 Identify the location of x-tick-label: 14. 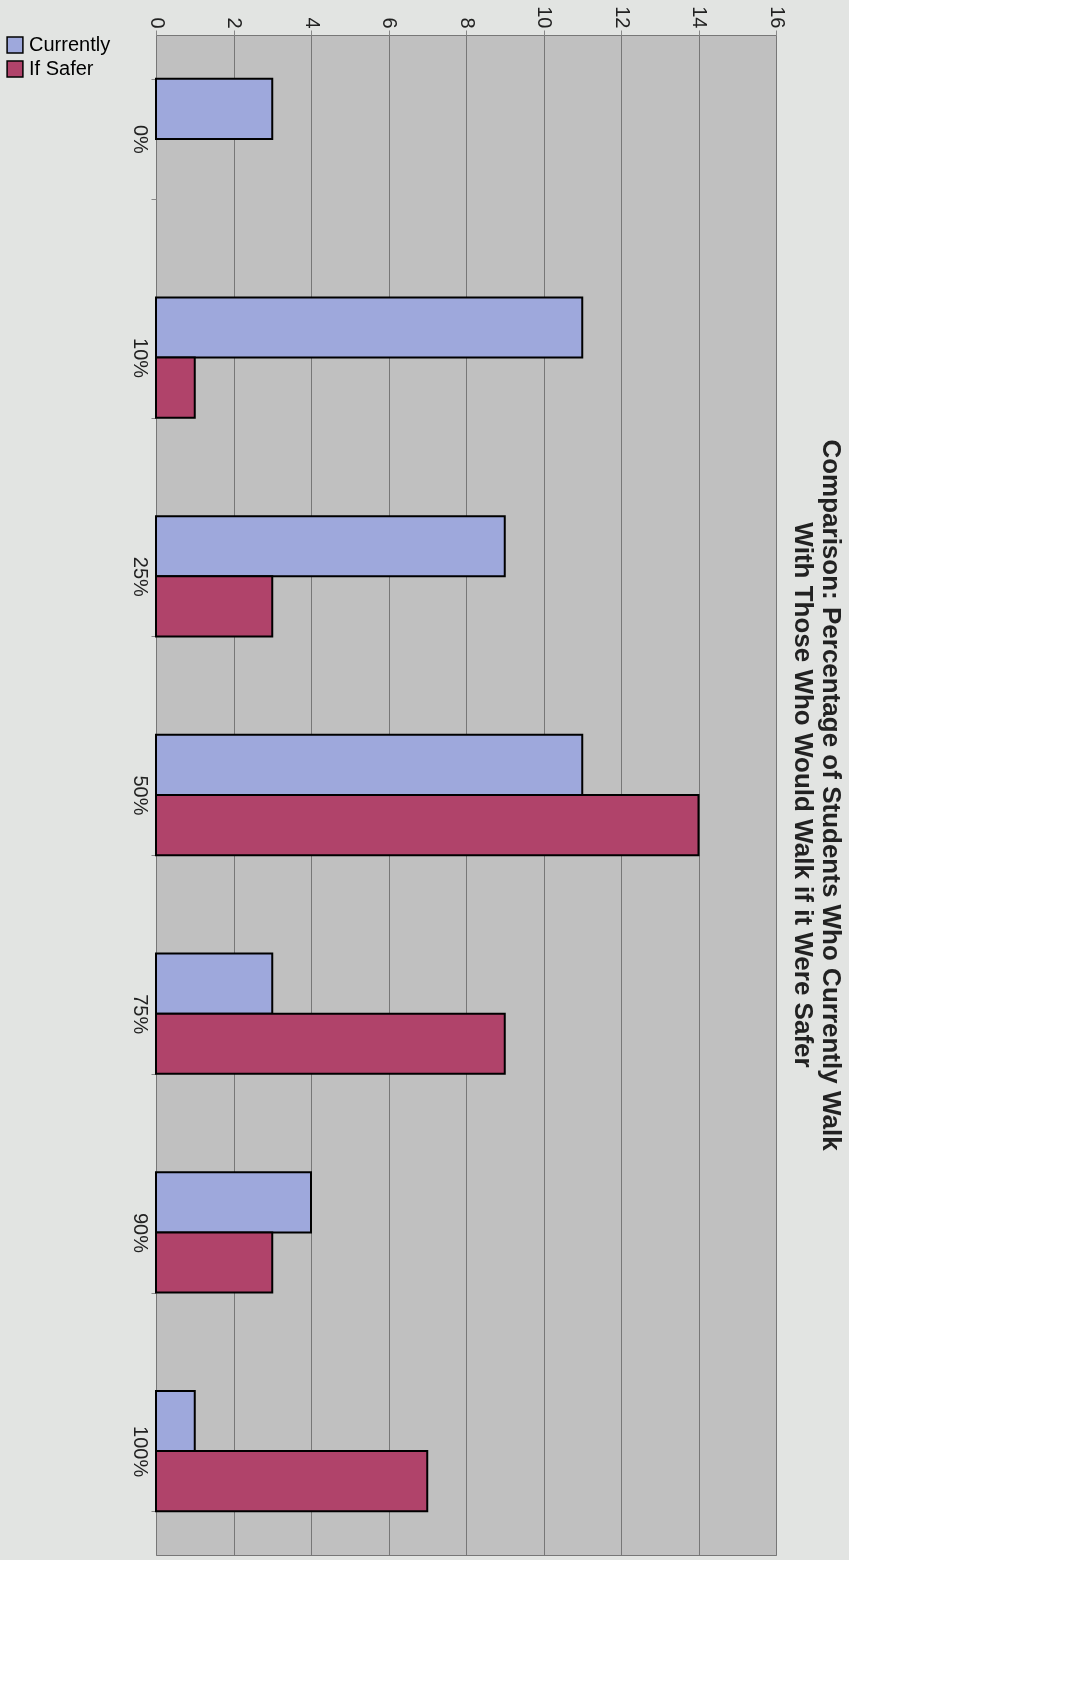
(700, 17).